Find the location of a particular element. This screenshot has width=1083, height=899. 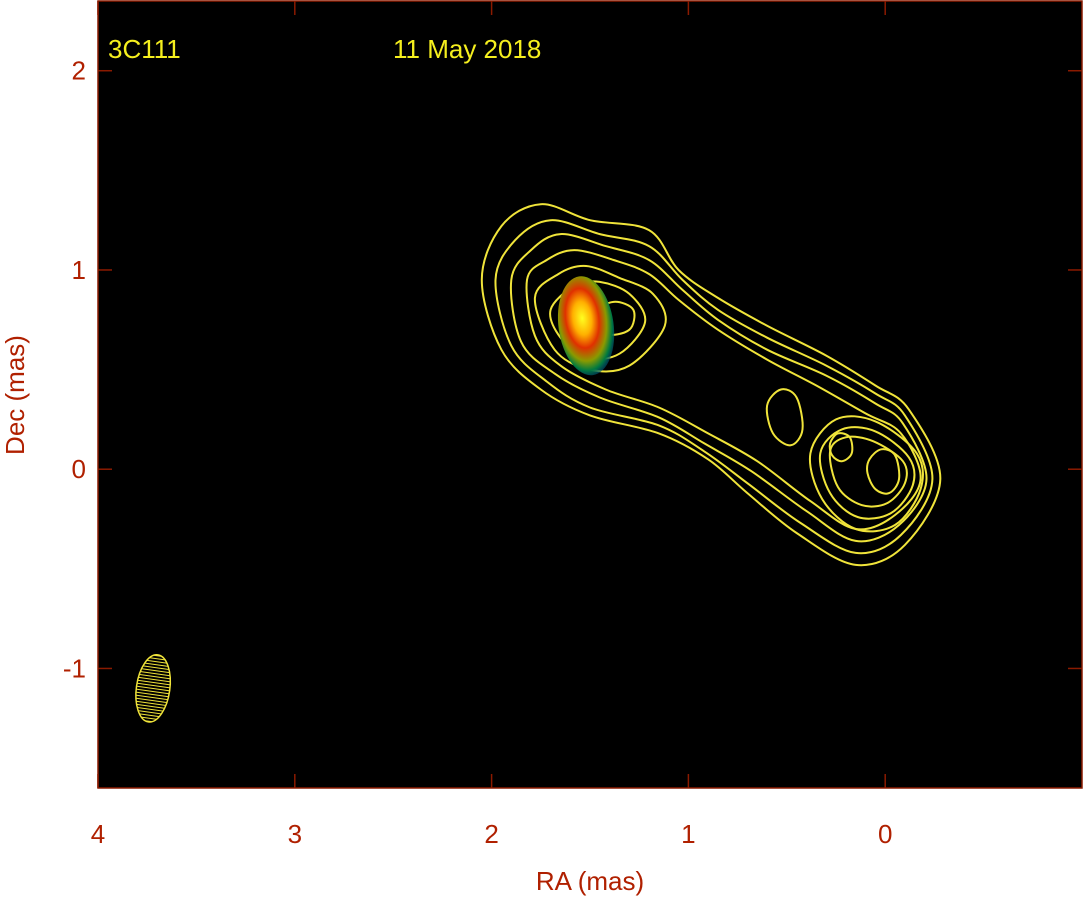

source-label: 3C111 is located at coordinates (144, 49).